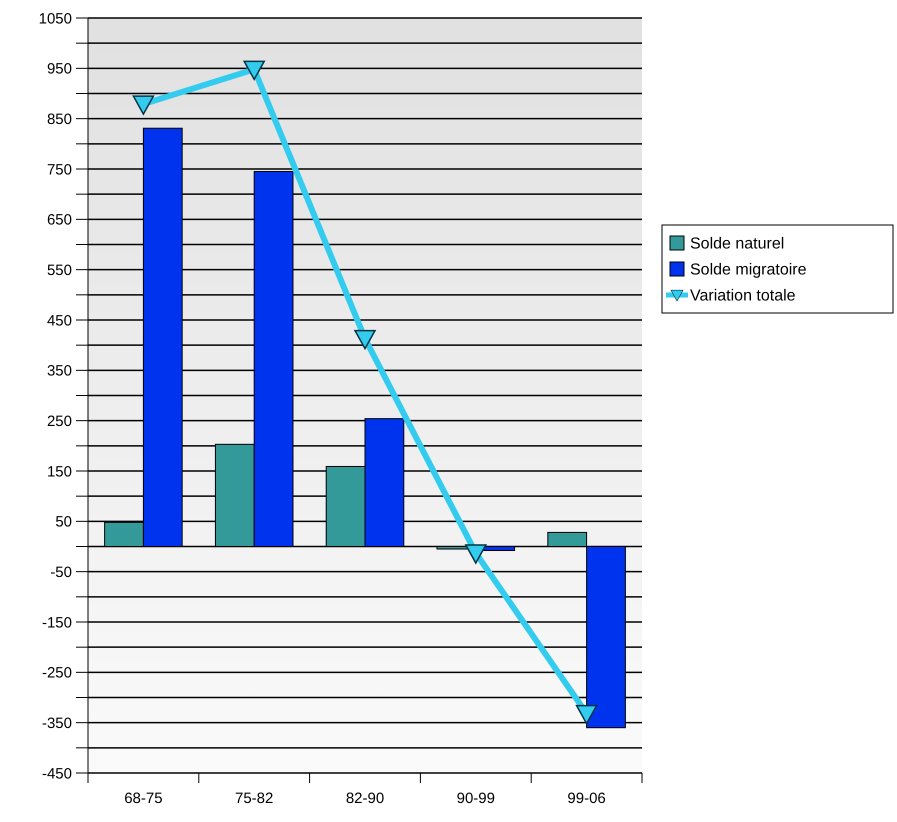  What do you see at coordinates (57, 773) in the screenshot?
I see `y-tick-label: -450` at bounding box center [57, 773].